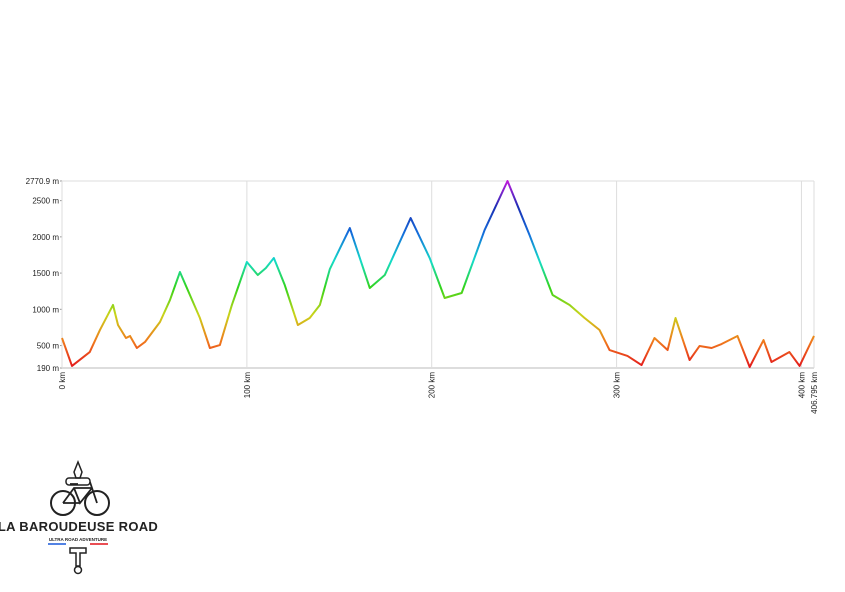 The height and width of the screenshot is (592, 845). Describe the element at coordinates (78, 557) in the screenshot. I see `logo-pen` at that location.